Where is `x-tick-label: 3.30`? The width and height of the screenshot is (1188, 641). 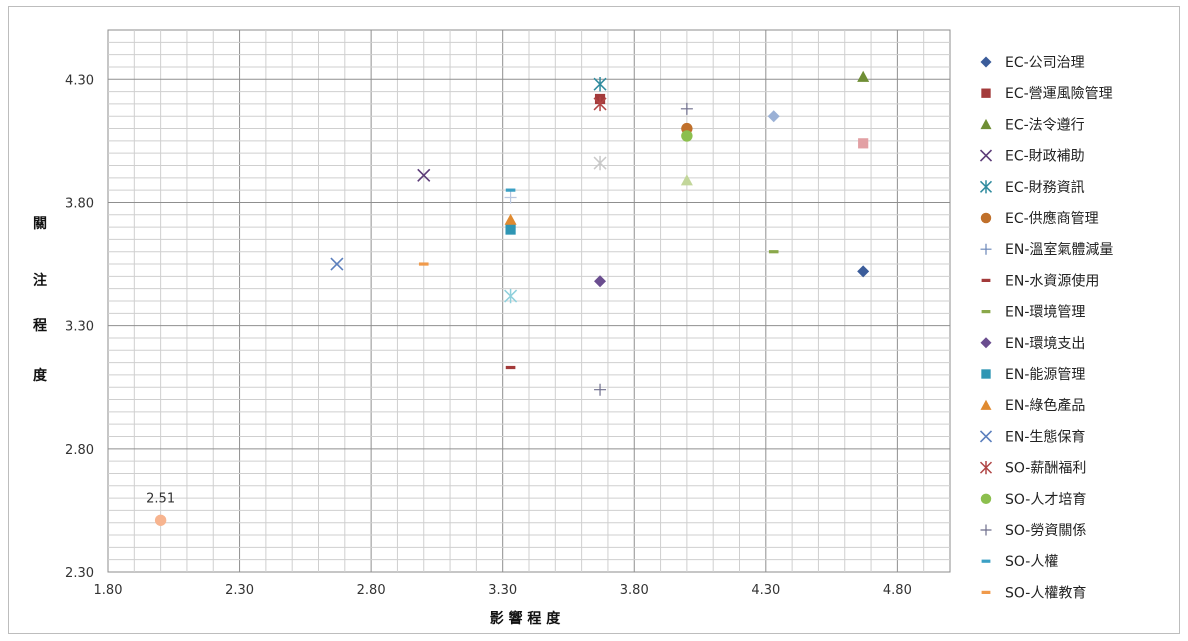 x-tick-label: 3.30 is located at coordinates (502, 590).